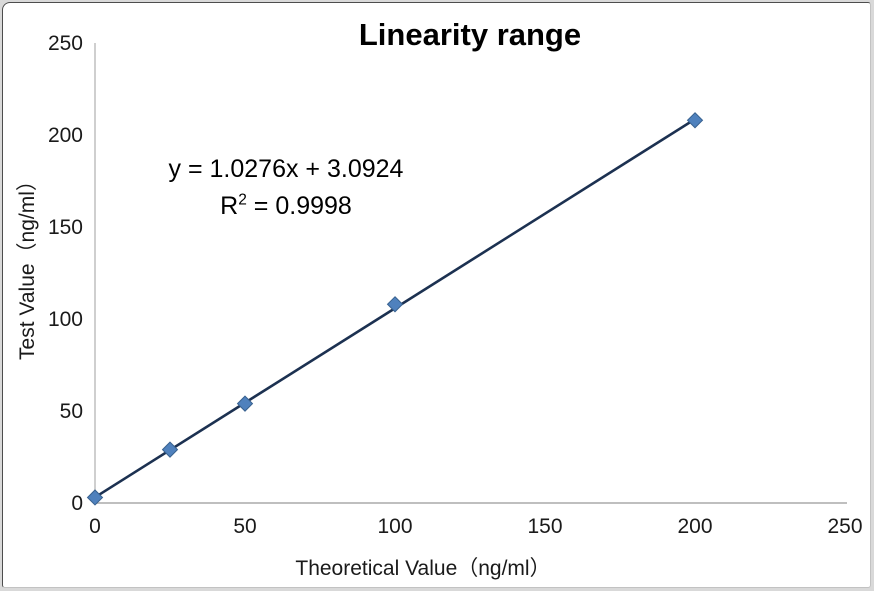 Image resolution: width=874 pixels, height=591 pixels. Describe the element at coordinates (286, 188) in the screenshot. I see `trendline-annotation: y = 1.0276x + 3.0924 R2 = 0.9998` at that location.